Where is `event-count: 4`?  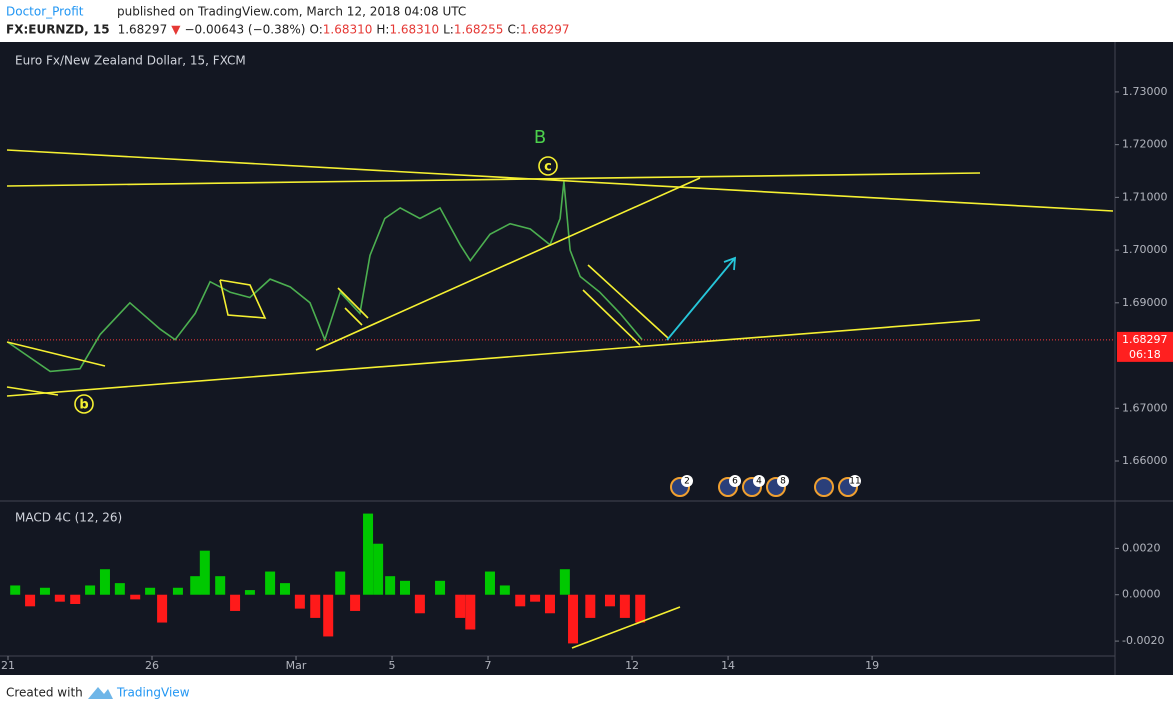 event-count: 4 is located at coordinates (759, 482).